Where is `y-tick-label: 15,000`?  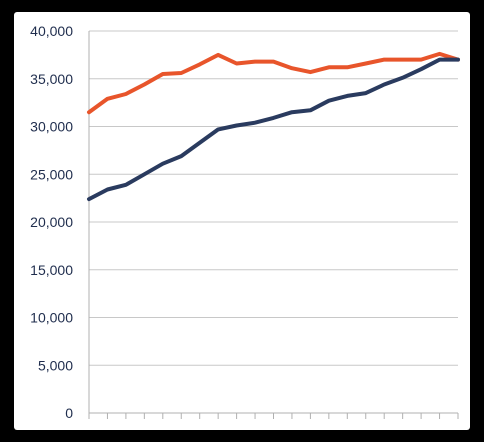 y-tick-label: 15,000 is located at coordinates (51, 270).